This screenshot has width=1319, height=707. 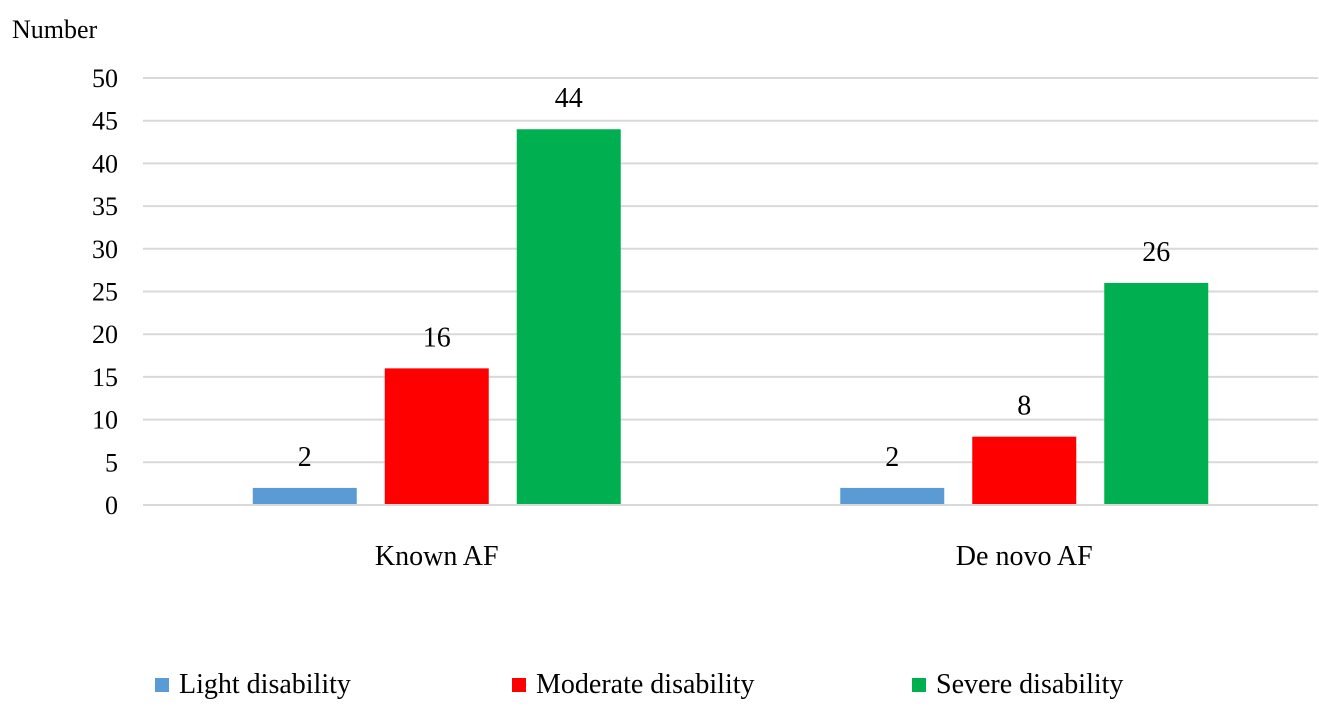 What do you see at coordinates (105, 420) in the screenshot?
I see `y-tick-label: 10` at bounding box center [105, 420].